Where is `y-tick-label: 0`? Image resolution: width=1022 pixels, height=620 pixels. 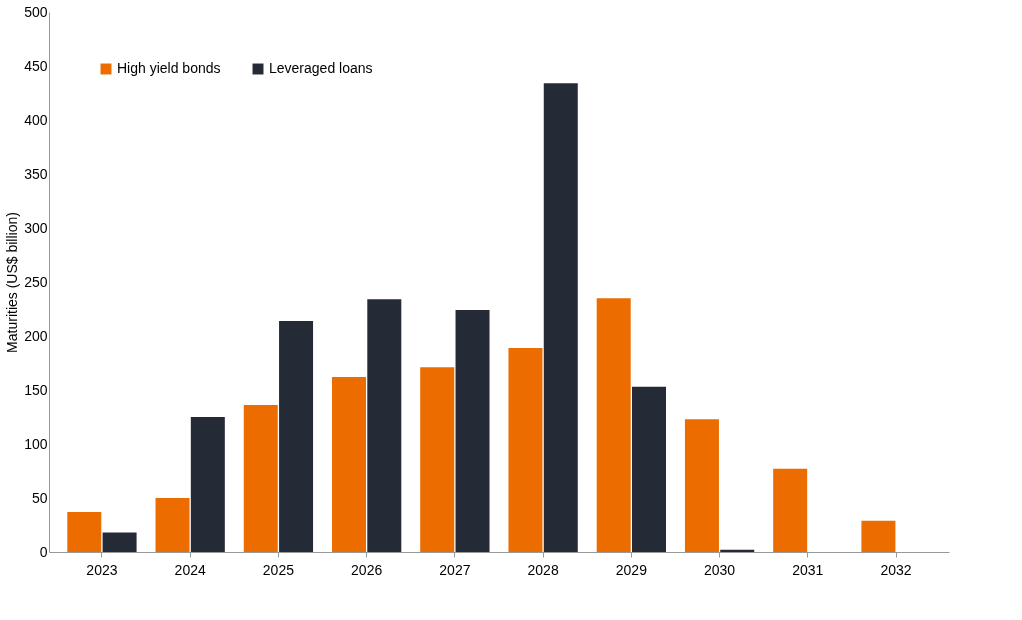
y-tick-label: 0 is located at coordinates (43, 551).